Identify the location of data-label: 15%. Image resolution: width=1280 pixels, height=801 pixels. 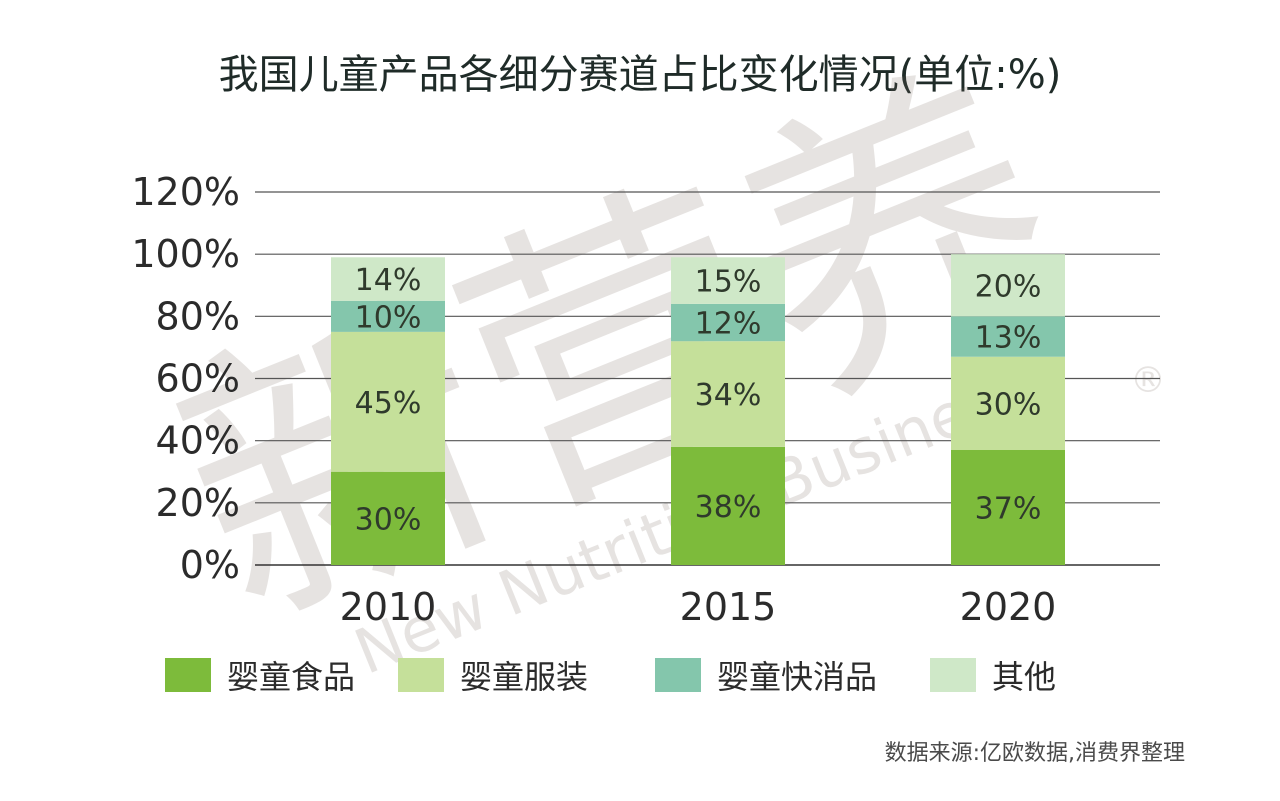
(728, 282).